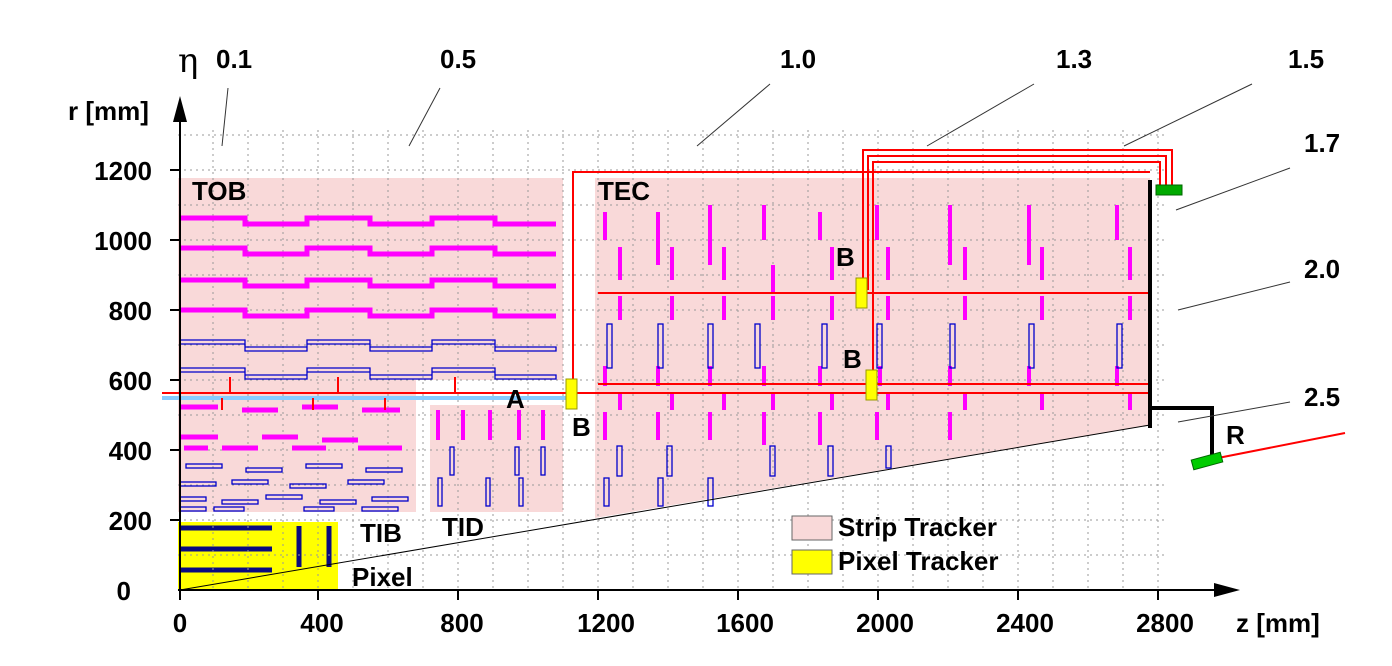  What do you see at coordinates (188, 61) in the screenshot?
I see `eta-symbol: η` at bounding box center [188, 61].